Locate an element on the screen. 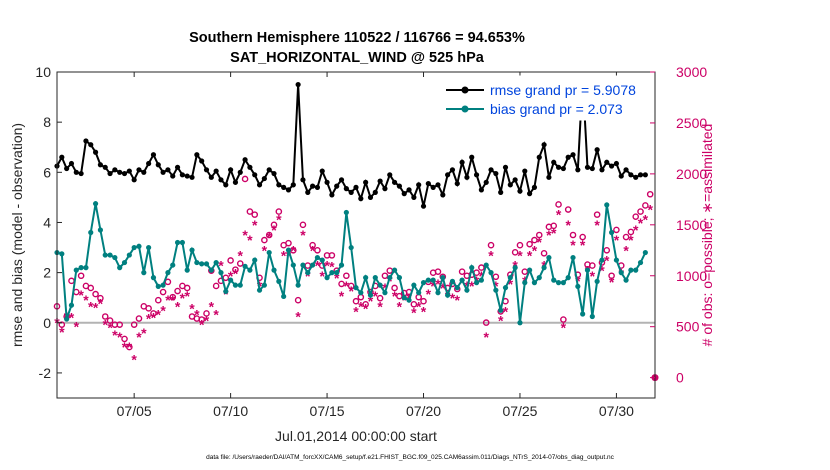 The image size is (830, 470). legend-rmse-label: rmse grand pr = 5.9078 is located at coordinates (563, 90).